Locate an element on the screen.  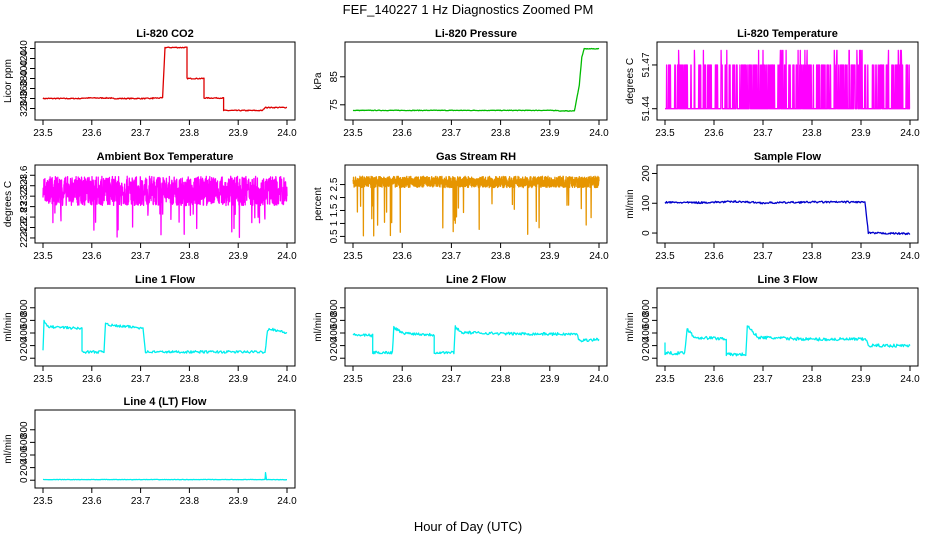
panel-title: Line 2 Flow is located at coordinates (476, 280).